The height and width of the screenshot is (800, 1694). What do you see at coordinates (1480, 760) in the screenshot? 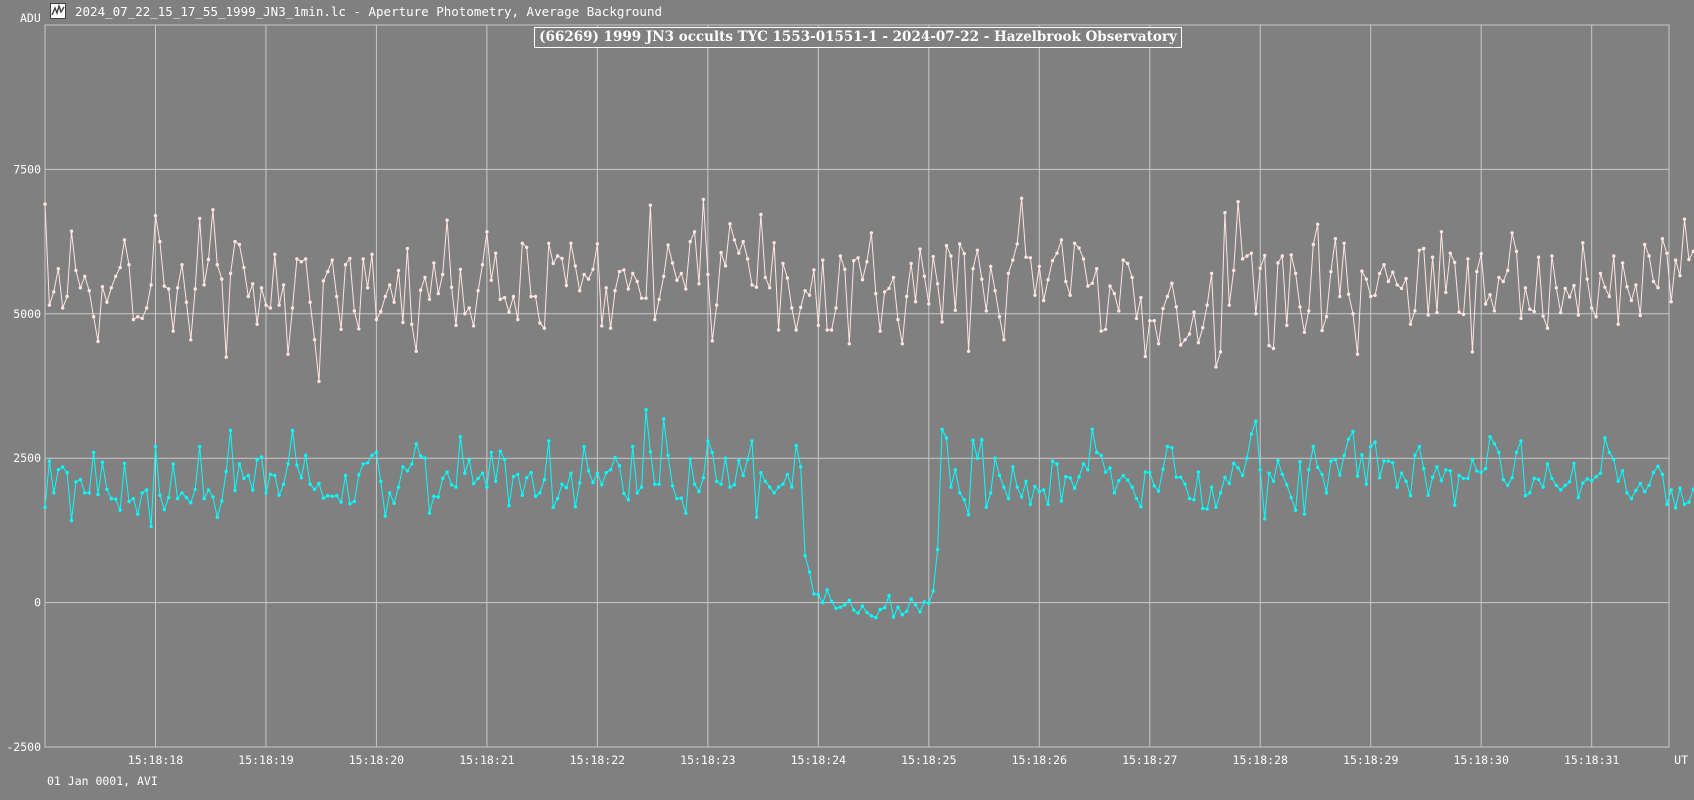
I see `x-tick-label: 15:18:30` at bounding box center [1480, 760].